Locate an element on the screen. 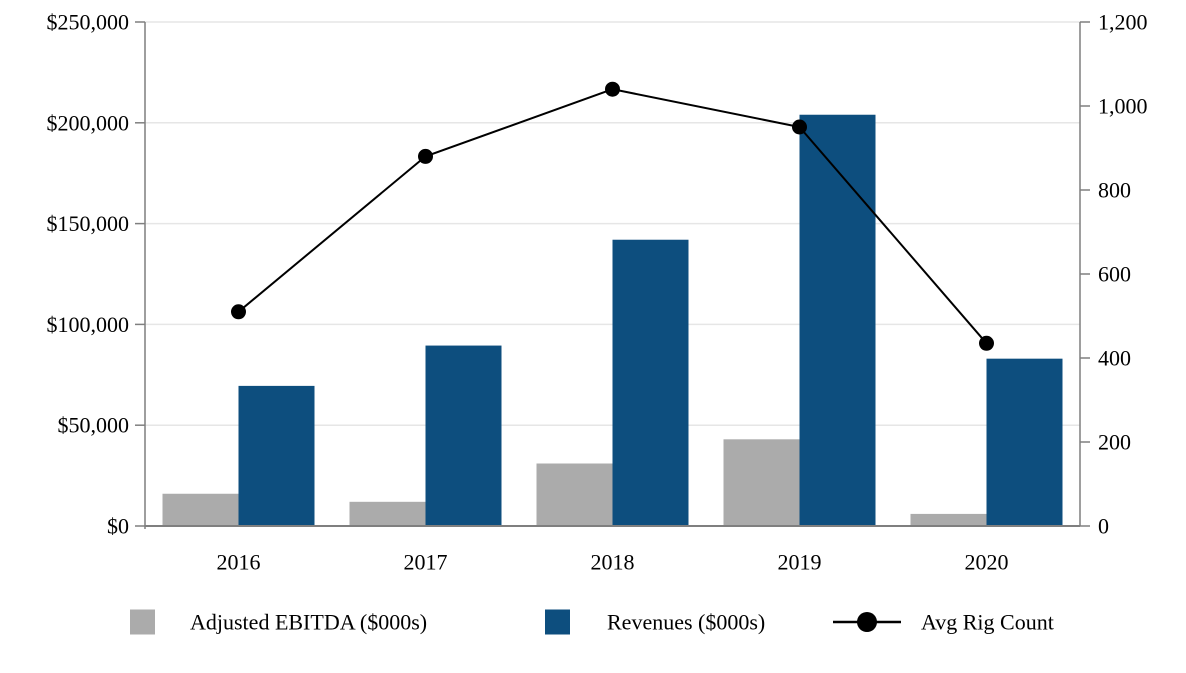 Image resolution: width=1186 pixels, height=673 pixels. legend-rig-count-label: Avg Rig Count is located at coordinates (987, 622).